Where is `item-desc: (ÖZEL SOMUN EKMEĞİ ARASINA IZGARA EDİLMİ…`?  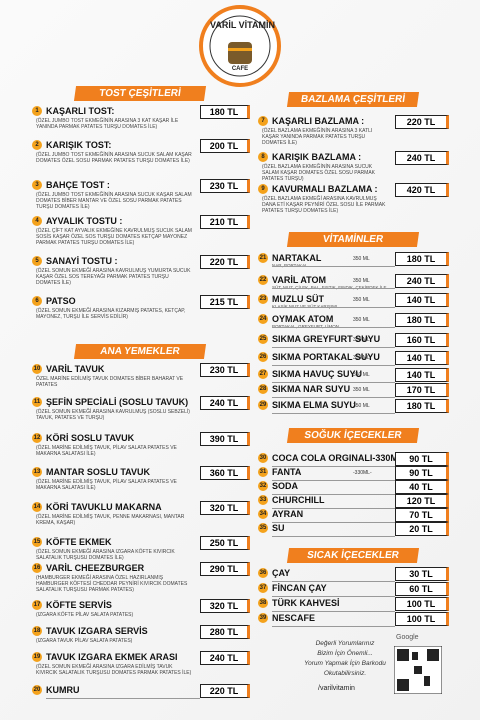 item-desc: (ÖZEL SOMUN EKMEĞİ ARASINA IZGARA EDİLMİ… is located at coordinates (114, 670).